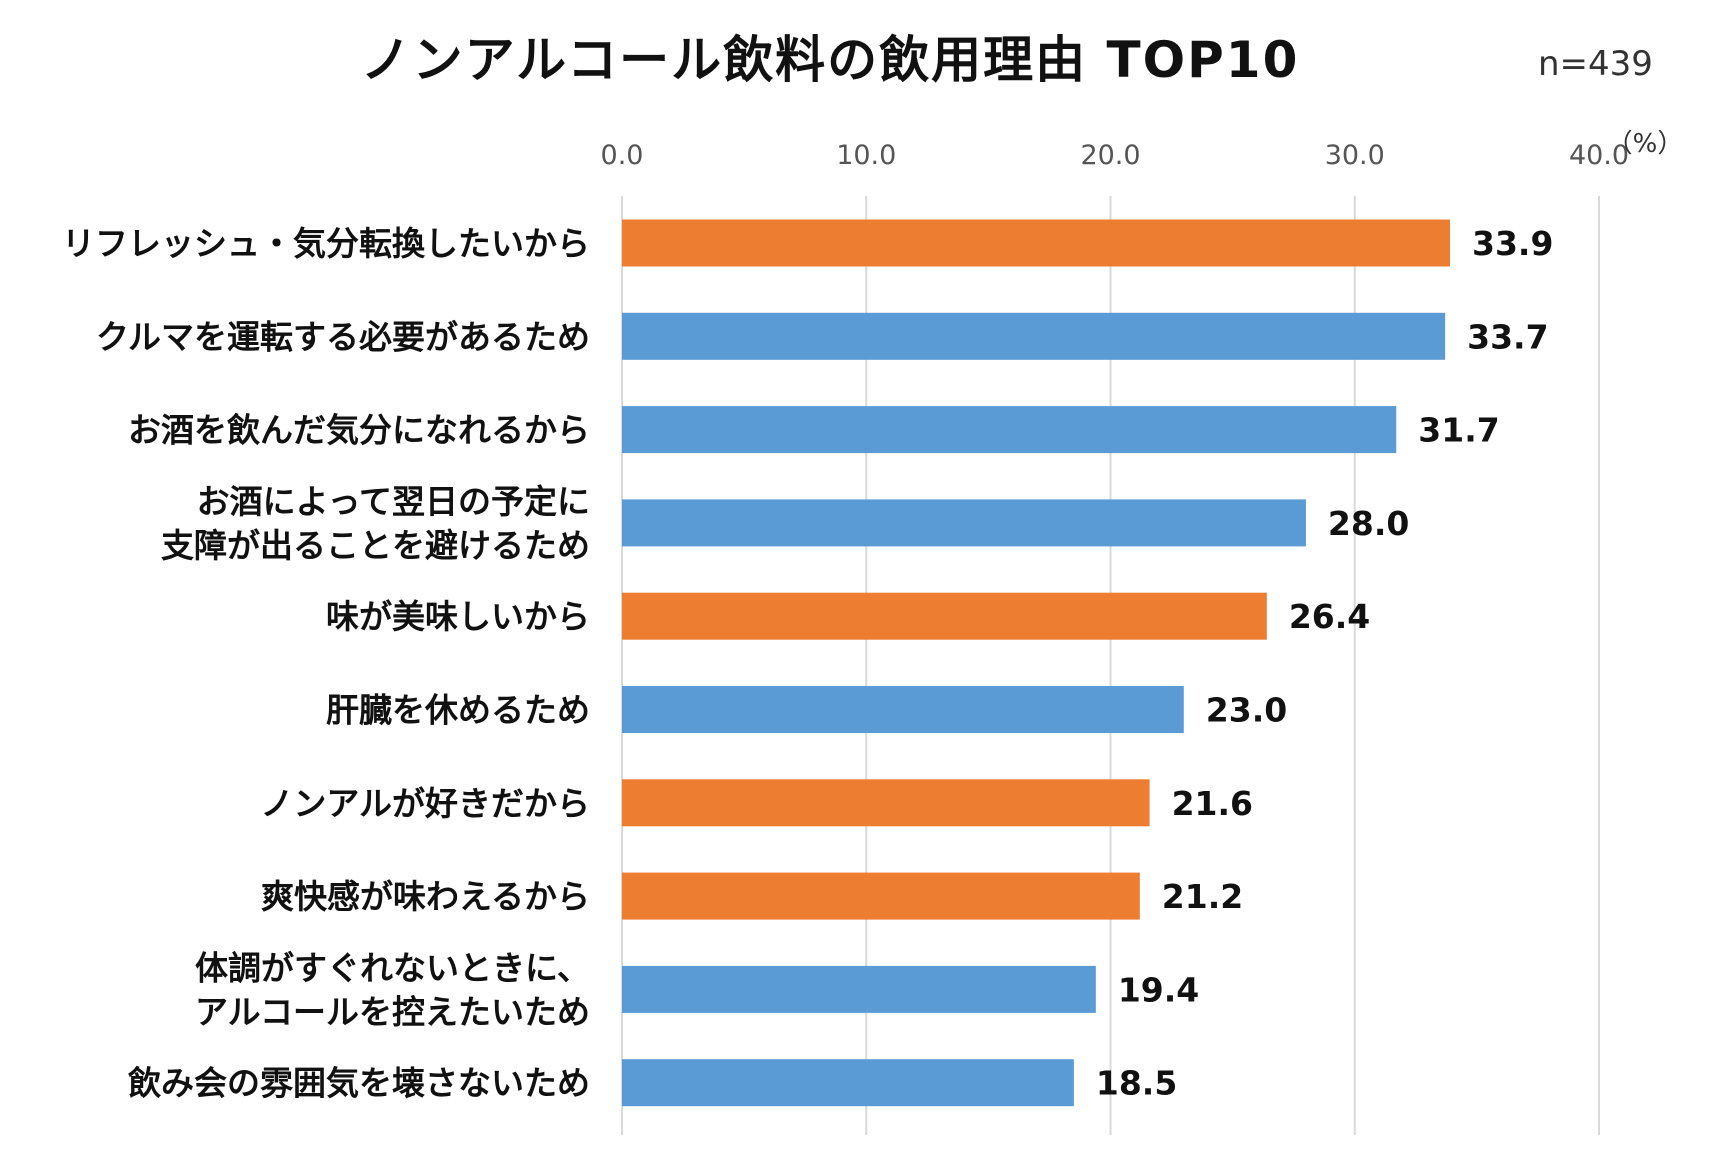  I want to click on axis-unit-label: （%）, so click(1645, 144).